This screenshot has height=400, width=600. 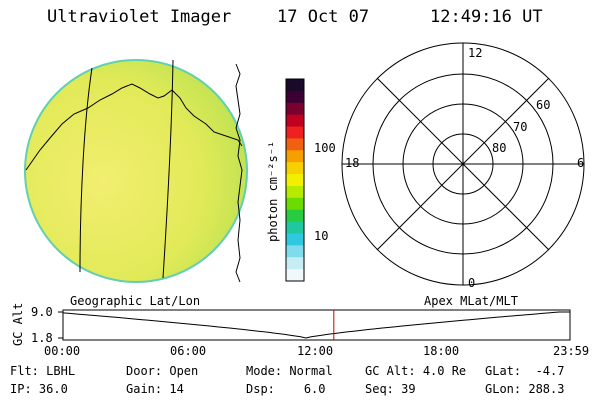 I want to click on altitude-plot, so click(x=314, y=325).